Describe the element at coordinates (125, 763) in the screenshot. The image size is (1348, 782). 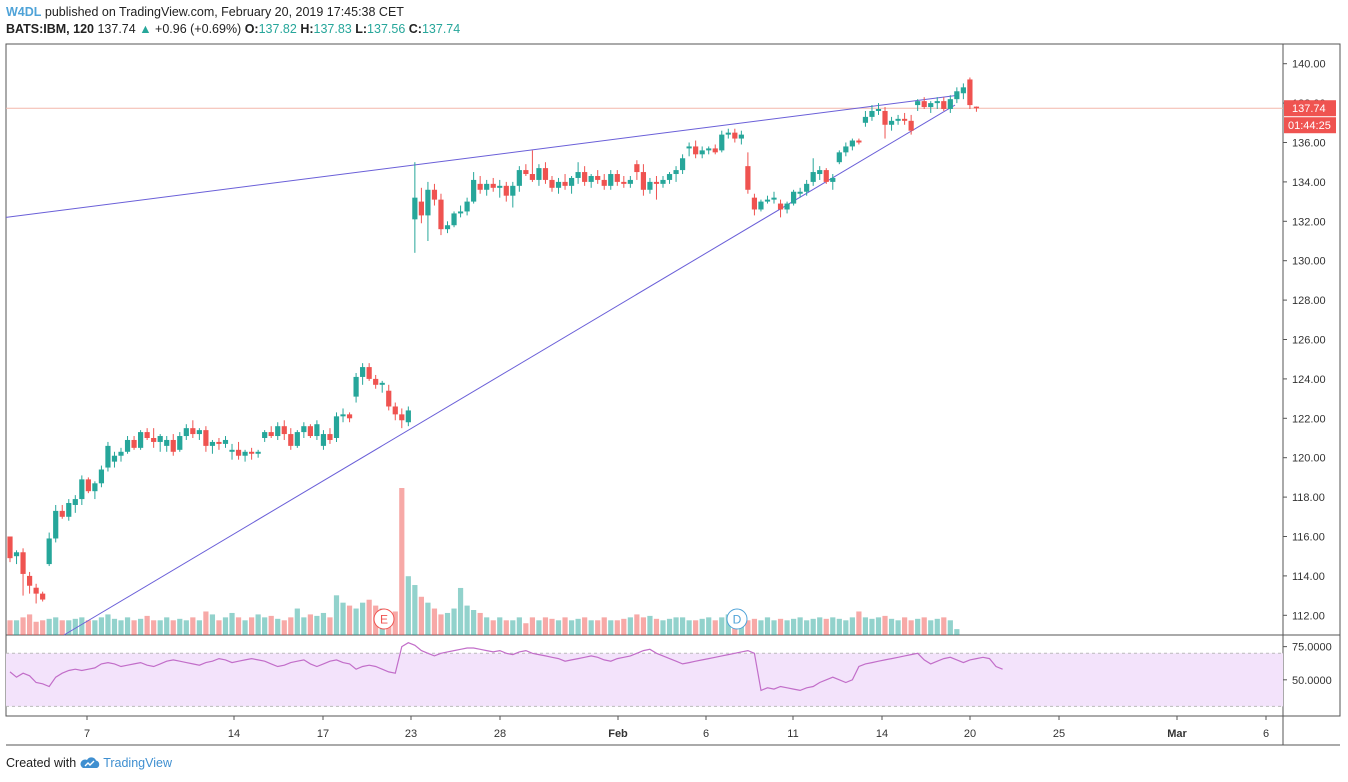
I see `tradingview-logo: TradingView` at that location.